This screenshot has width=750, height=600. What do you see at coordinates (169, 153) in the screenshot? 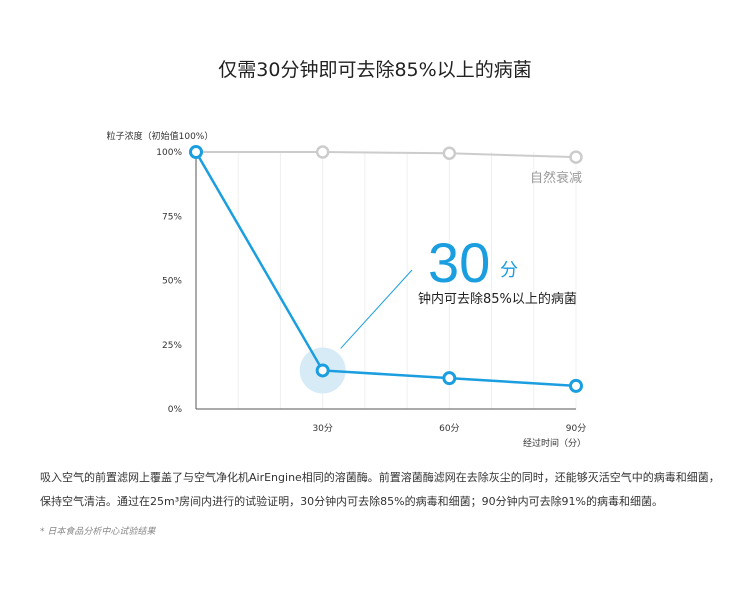
I see `y-tick-label: 100%` at bounding box center [169, 153].